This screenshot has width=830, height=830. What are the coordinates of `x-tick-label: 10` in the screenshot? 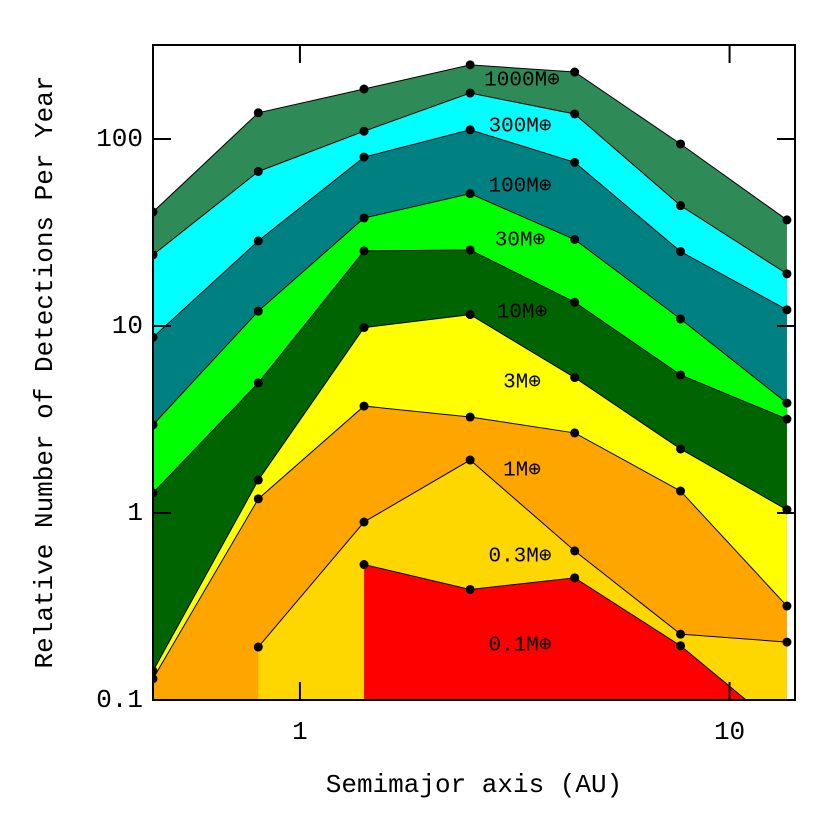 It's located at (729, 732).